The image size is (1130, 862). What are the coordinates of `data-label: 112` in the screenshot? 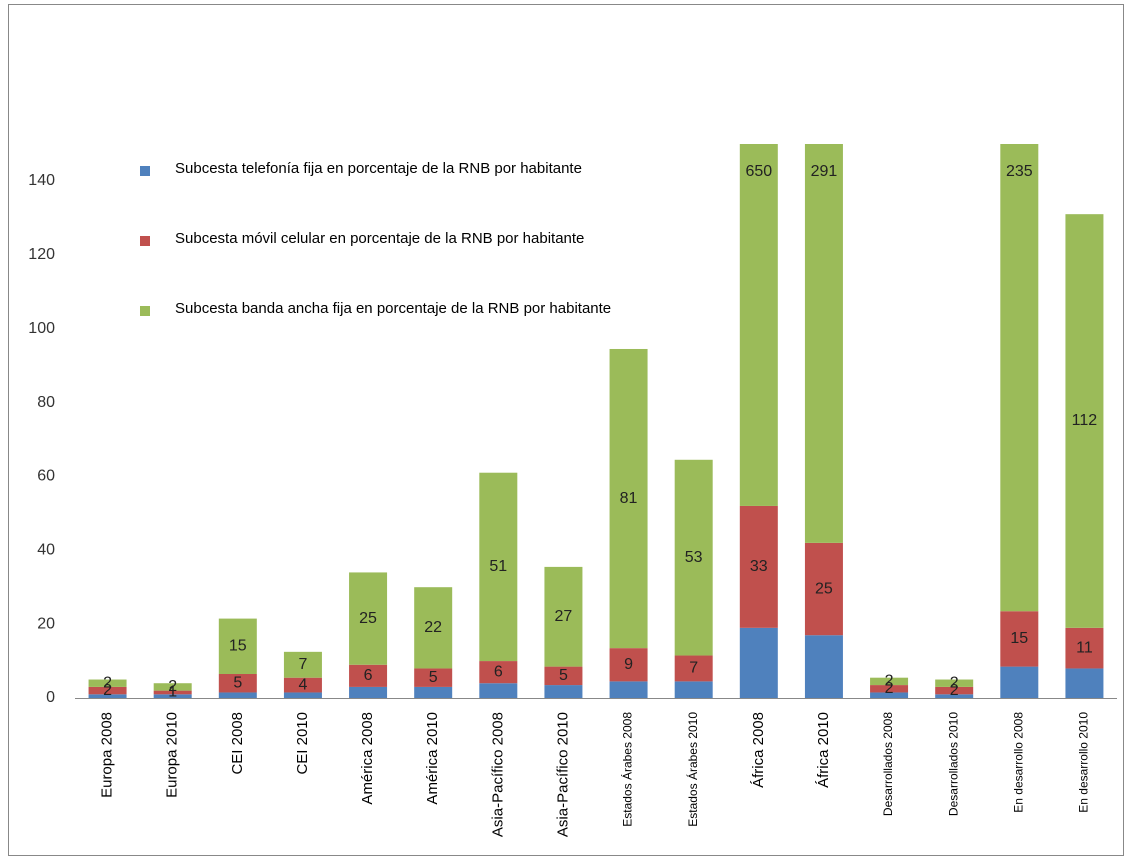 It's located at (1085, 420).